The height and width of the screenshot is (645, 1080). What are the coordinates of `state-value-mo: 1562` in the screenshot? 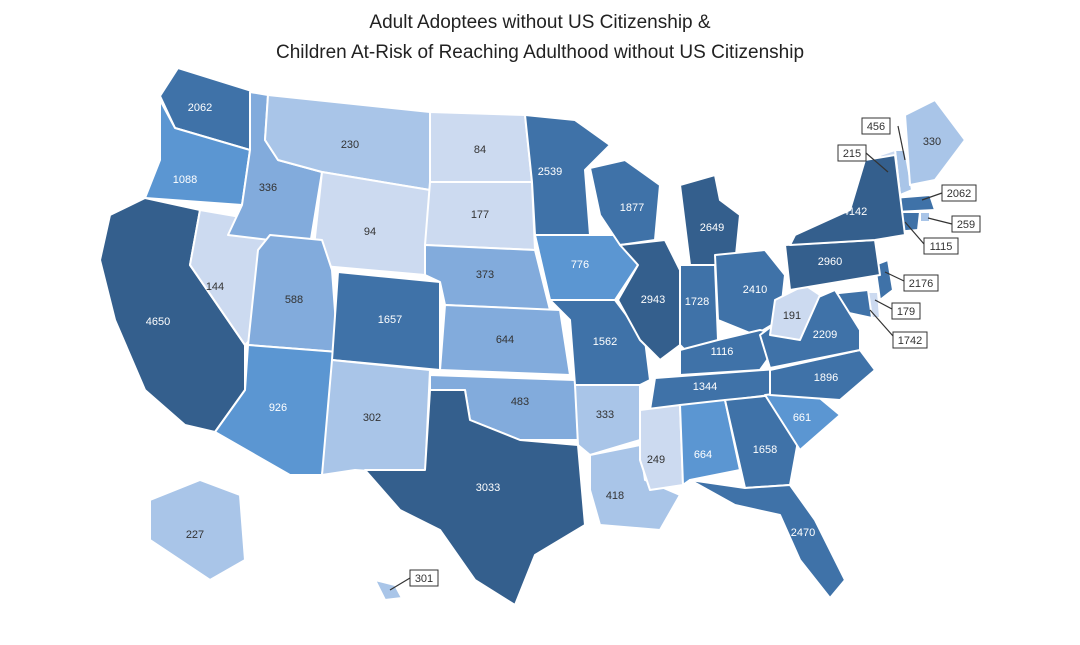 It's located at (605, 342).